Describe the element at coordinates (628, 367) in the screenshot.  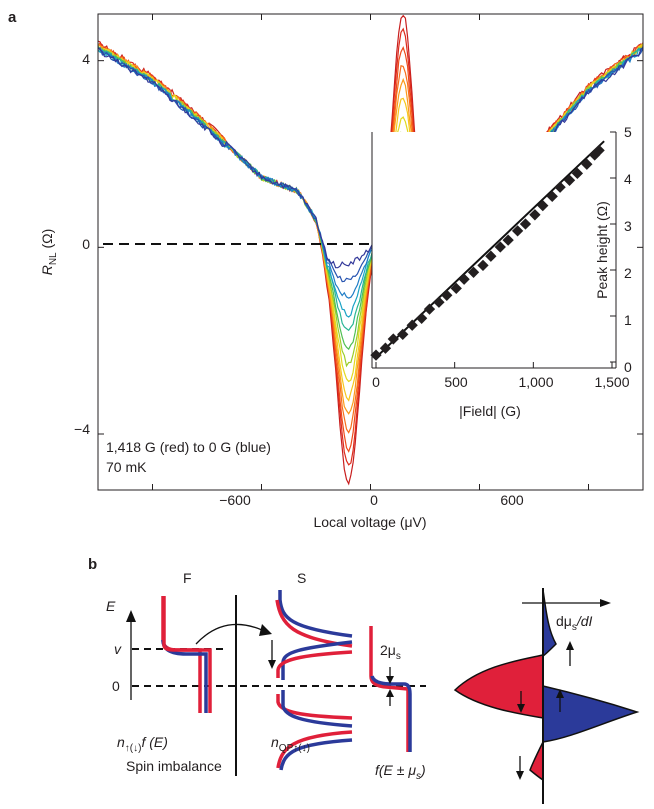
I see `inset-y-tick-0: 0` at that location.